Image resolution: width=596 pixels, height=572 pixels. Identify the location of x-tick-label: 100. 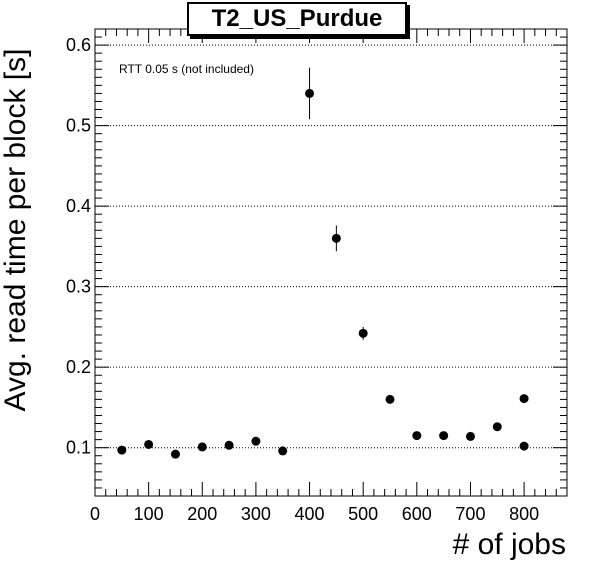
(149, 514).